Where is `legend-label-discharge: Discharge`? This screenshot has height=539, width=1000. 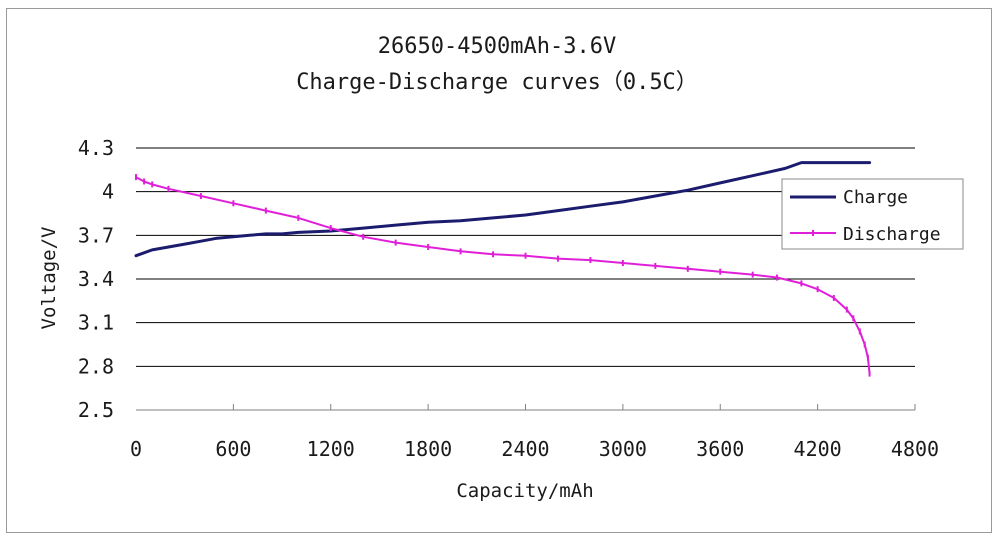 legend-label-discharge: Discharge is located at coordinates (892, 234).